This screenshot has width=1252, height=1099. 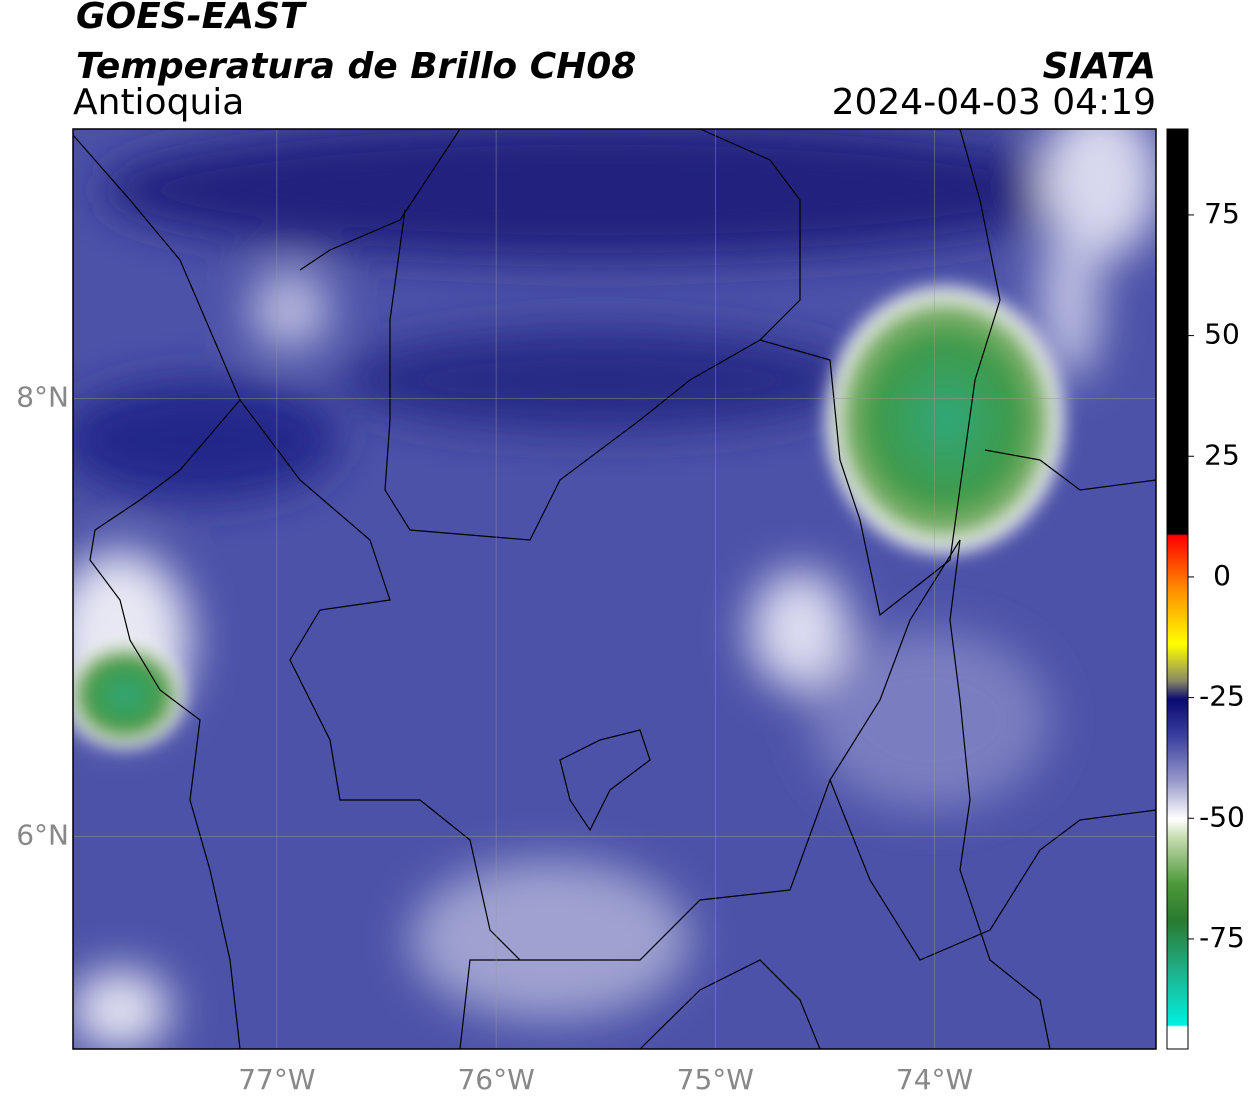 I want to click on colorbar-tick-label: 50, so click(x=1222, y=334).